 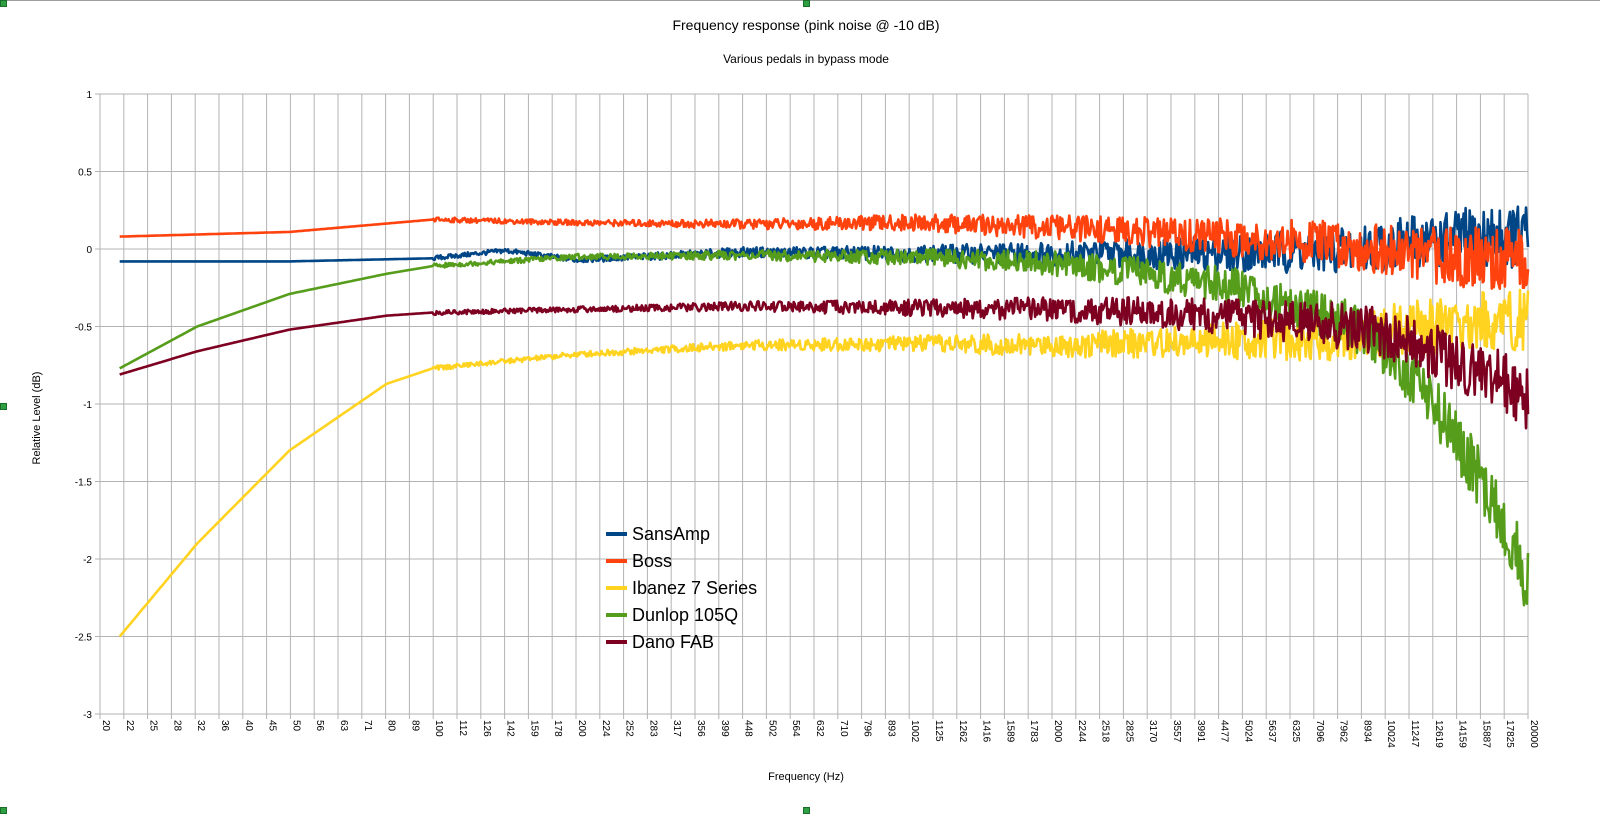 What do you see at coordinates (805, 25) in the screenshot?
I see `chart-title: Frequency response (pink noise @ -10 dB)` at bounding box center [805, 25].